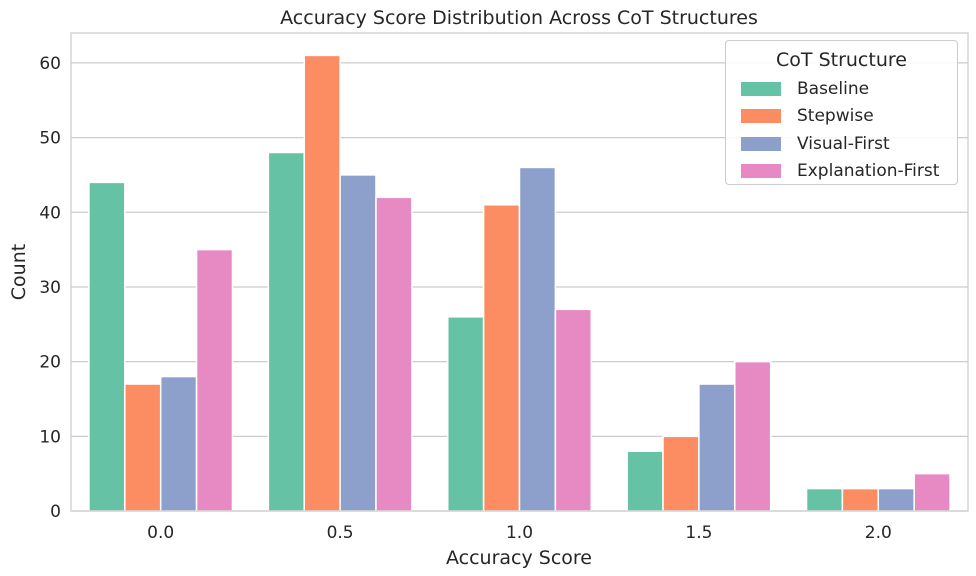 The image size is (976, 576). What do you see at coordinates (340, 533) in the screenshot?
I see `x-tick-label: 0.5` at bounding box center [340, 533].